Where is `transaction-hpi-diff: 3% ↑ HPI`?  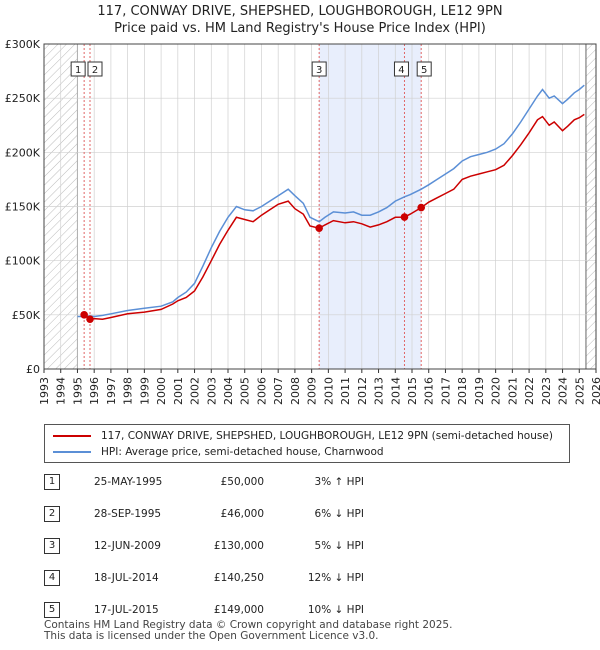
transaction-hpi-diff: 3% ↑ HPI is located at coordinates (339, 482).